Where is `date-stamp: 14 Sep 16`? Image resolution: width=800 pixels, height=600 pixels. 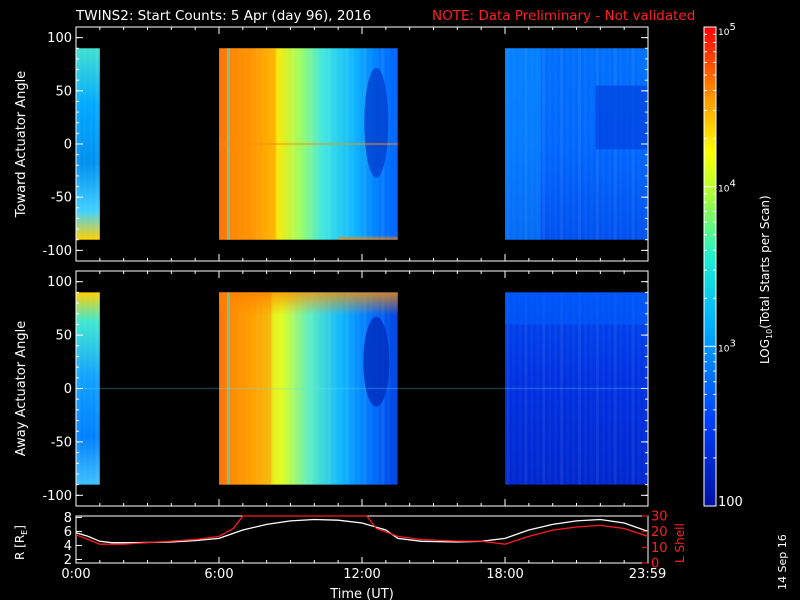
date-stamp: 14 Sep 16 is located at coordinates (782, 562).